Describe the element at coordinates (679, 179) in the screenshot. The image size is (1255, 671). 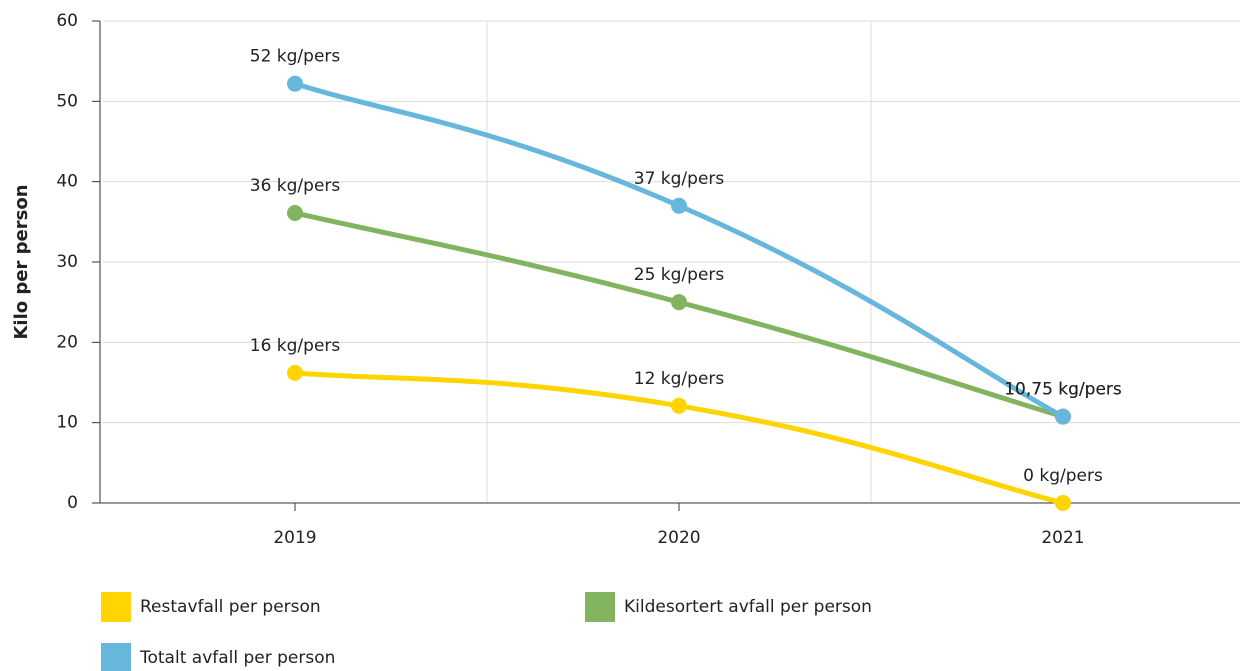
I see `data-label: 37 kg/pers` at that location.